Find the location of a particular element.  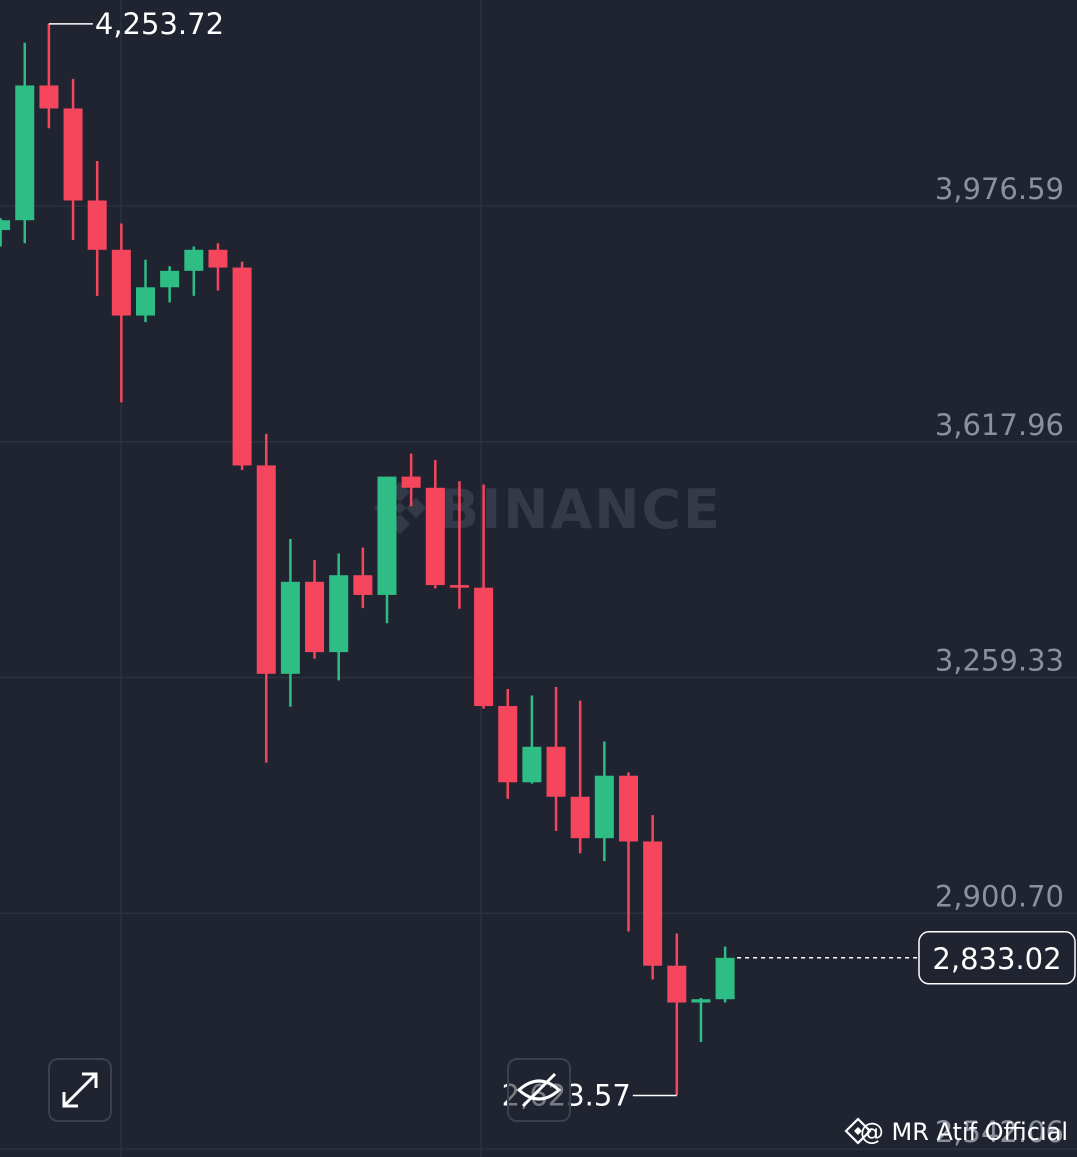

y-tick-label: 3,976.59 is located at coordinates (999, 189).